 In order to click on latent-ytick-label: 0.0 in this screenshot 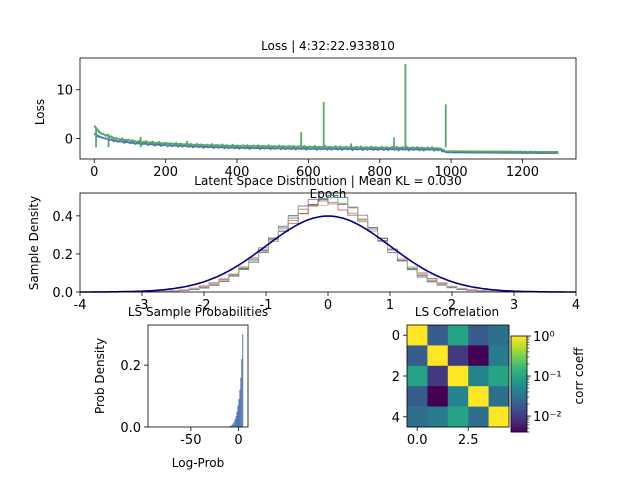, I will do `click(62, 293)`.